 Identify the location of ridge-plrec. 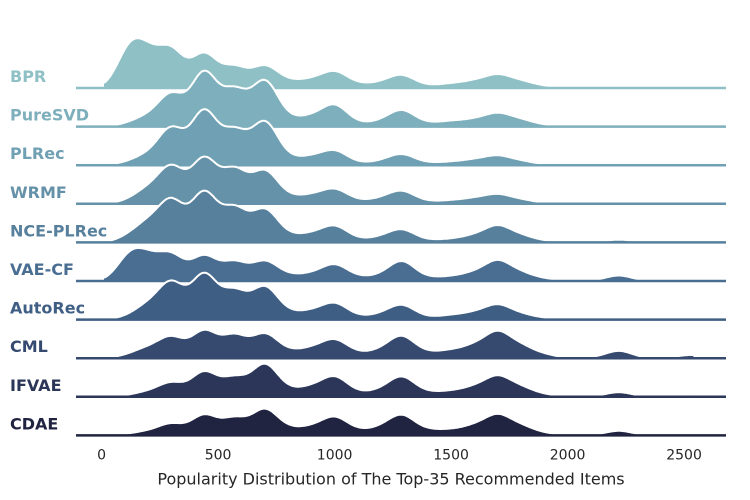
(401, 137).